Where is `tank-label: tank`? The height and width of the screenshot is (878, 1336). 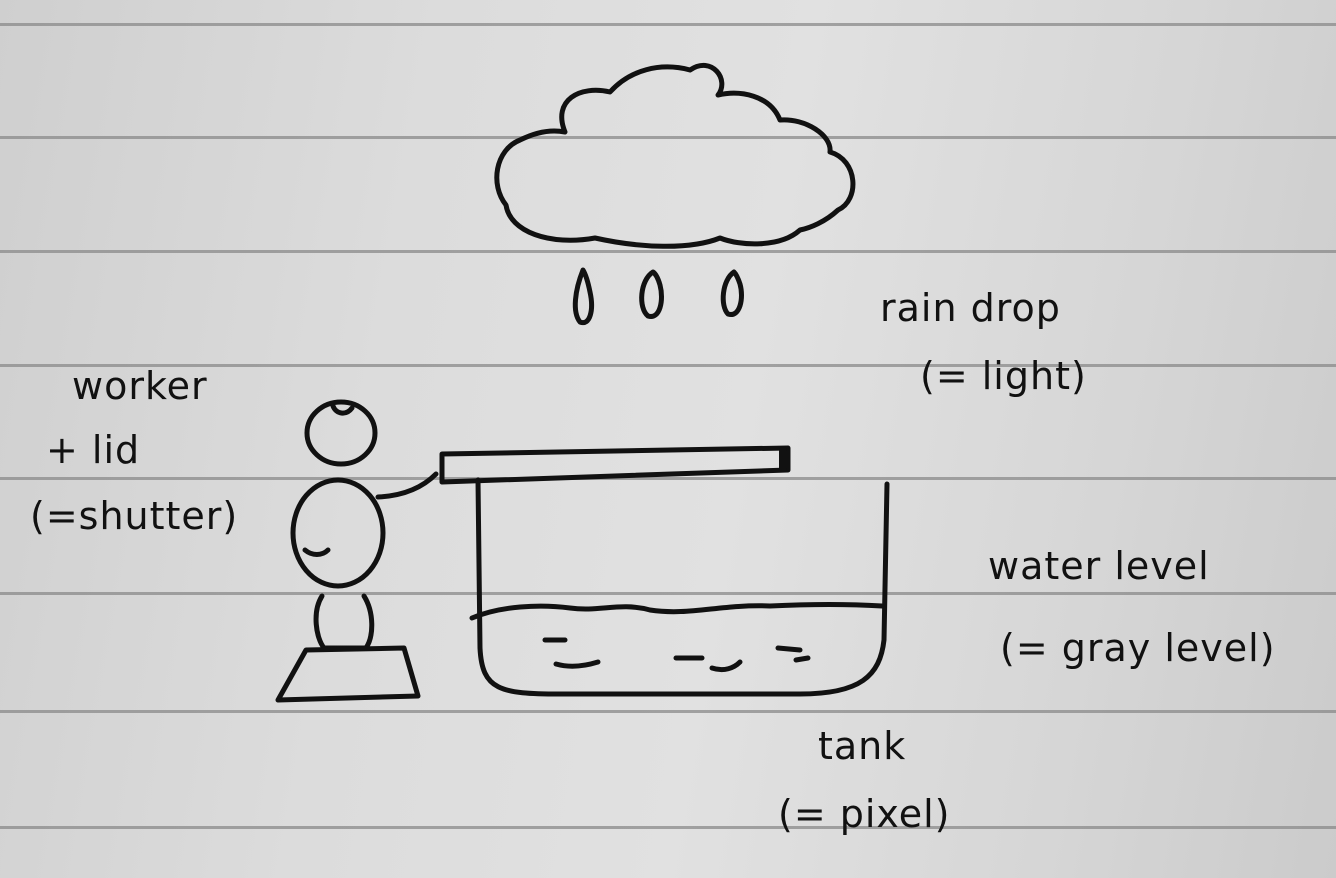 tank-label: tank is located at coordinates (862, 746).